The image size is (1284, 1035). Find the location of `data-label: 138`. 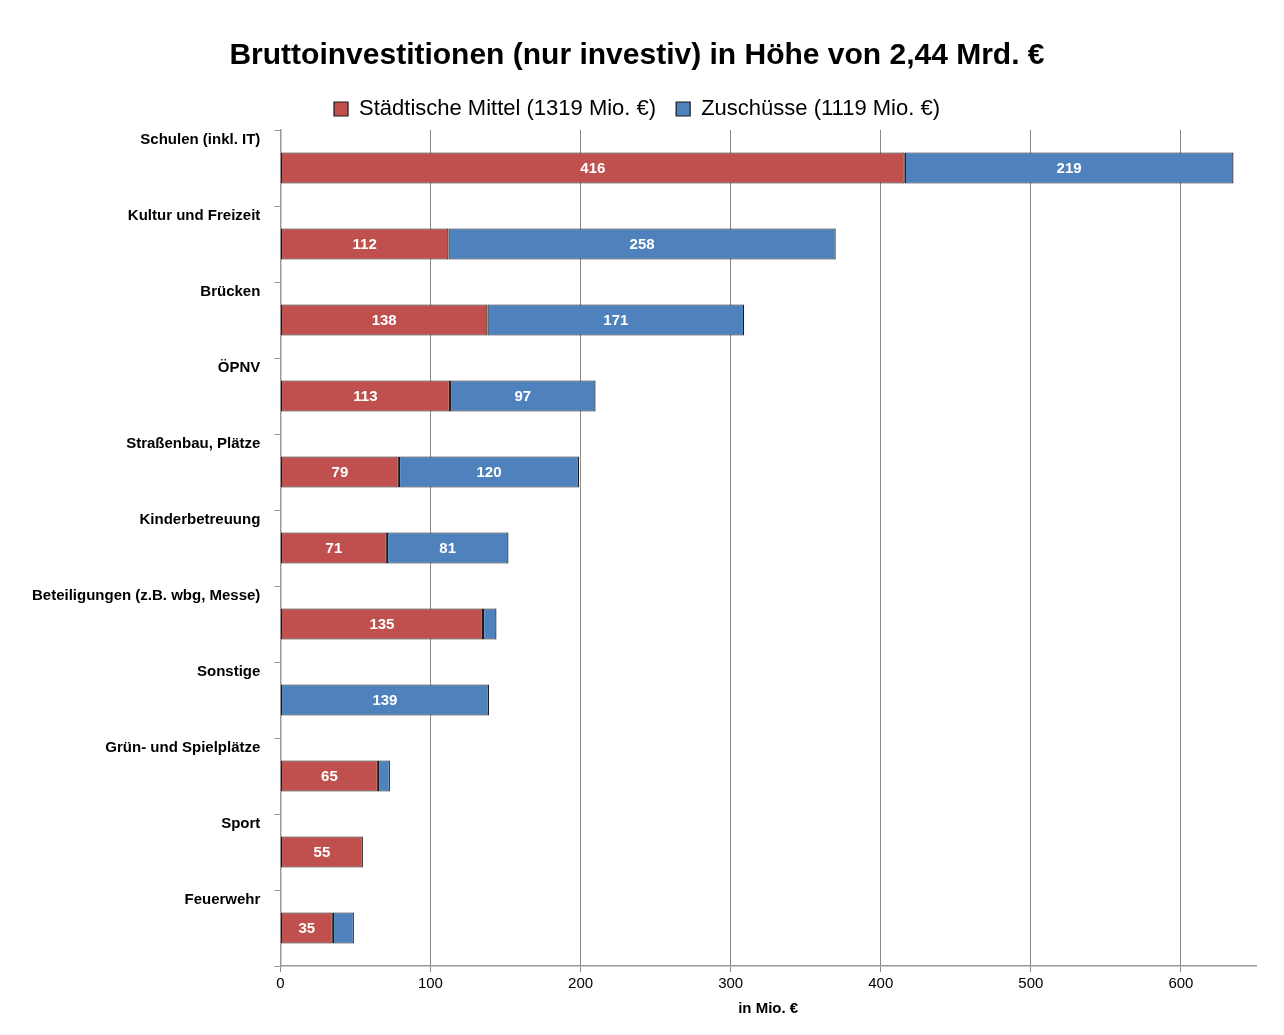

data-label: 138 is located at coordinates (384, 320).